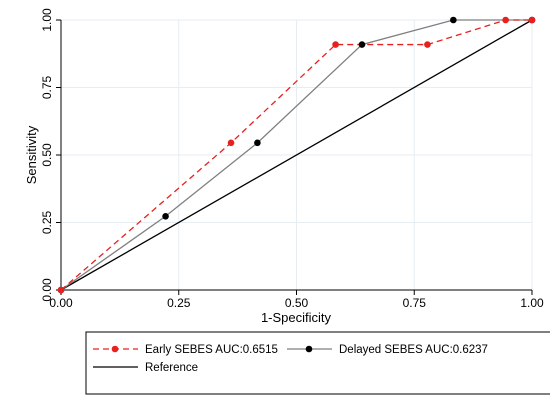 Image resolution: width=550 pixels, height=409 pixels. What do you see at coordinates (413, 350) in the screenshot?
I see `legend-label: Delayed SEBES AUC:0.6237` at bounding box center [413, 350].